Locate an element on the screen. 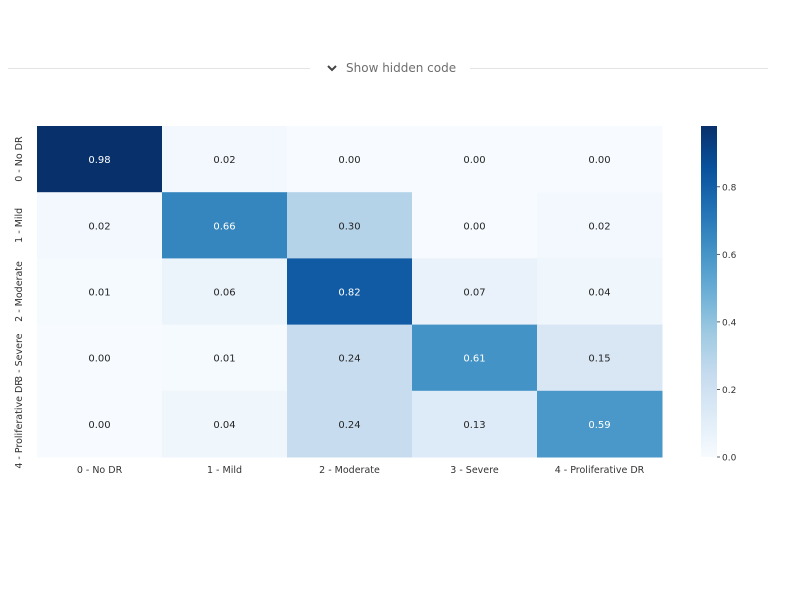  cell-value-label: 0.82 is located at coordinates (349, 293).